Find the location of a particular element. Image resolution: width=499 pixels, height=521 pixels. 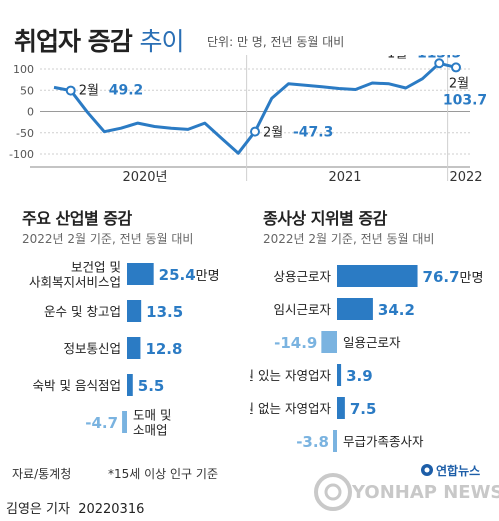

category-label: 무급가족종사자 is located at coordinates (383, 441).